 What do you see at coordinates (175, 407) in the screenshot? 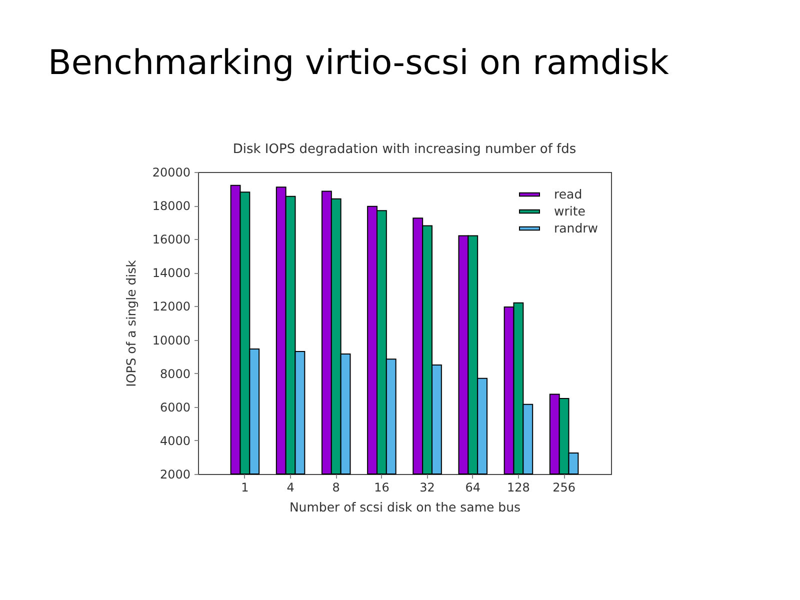
I see `y-tick-label: 6000` at bounding box center [175, 407].